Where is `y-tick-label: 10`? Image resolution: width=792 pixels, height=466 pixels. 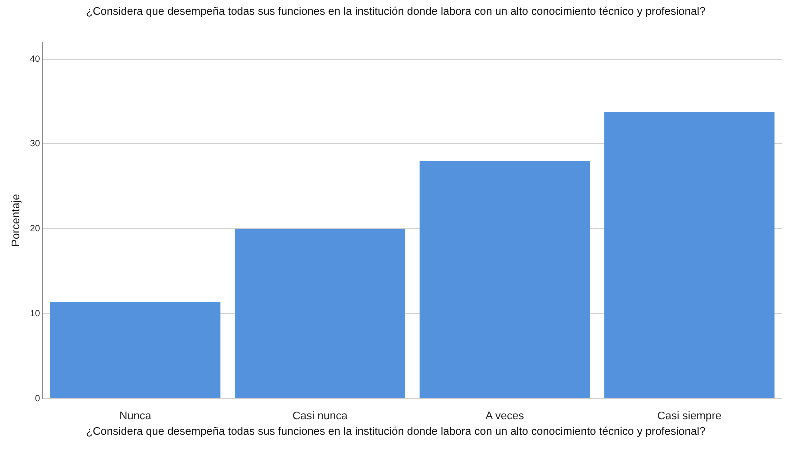 y-tick-label: 10 is located at coordinates (35, 313).